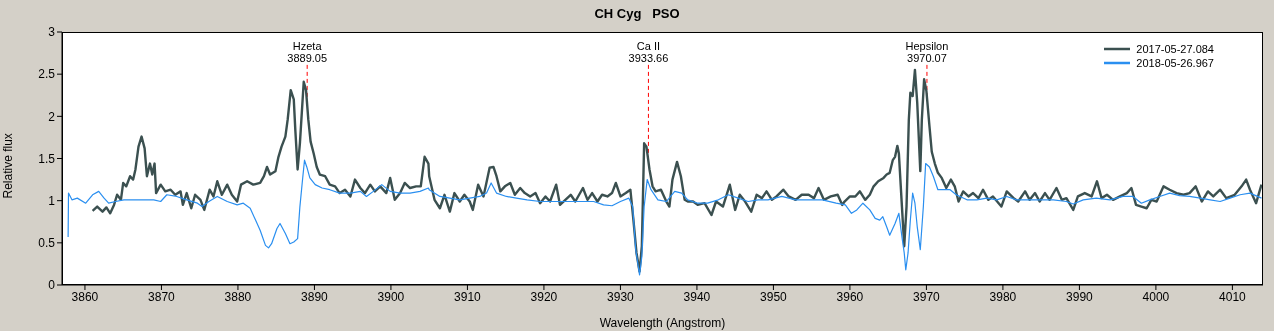 This screenshot has height=331, width=1274. What do you see at coordinates (648, 51) in the screenshot?
I see `ref-line-label: Ca II 3933.66` at bounding box center [648, 51].